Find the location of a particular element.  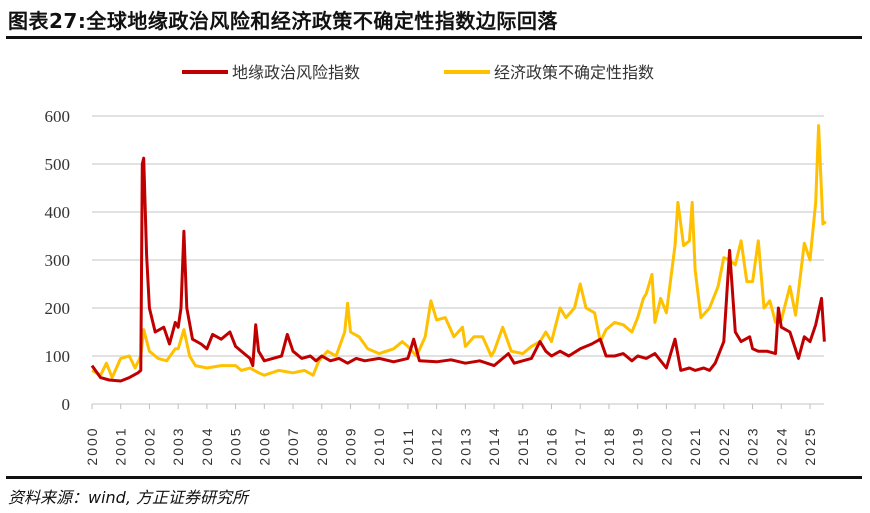

x-tick-label: 2001 is located at coordinates (121, 445).